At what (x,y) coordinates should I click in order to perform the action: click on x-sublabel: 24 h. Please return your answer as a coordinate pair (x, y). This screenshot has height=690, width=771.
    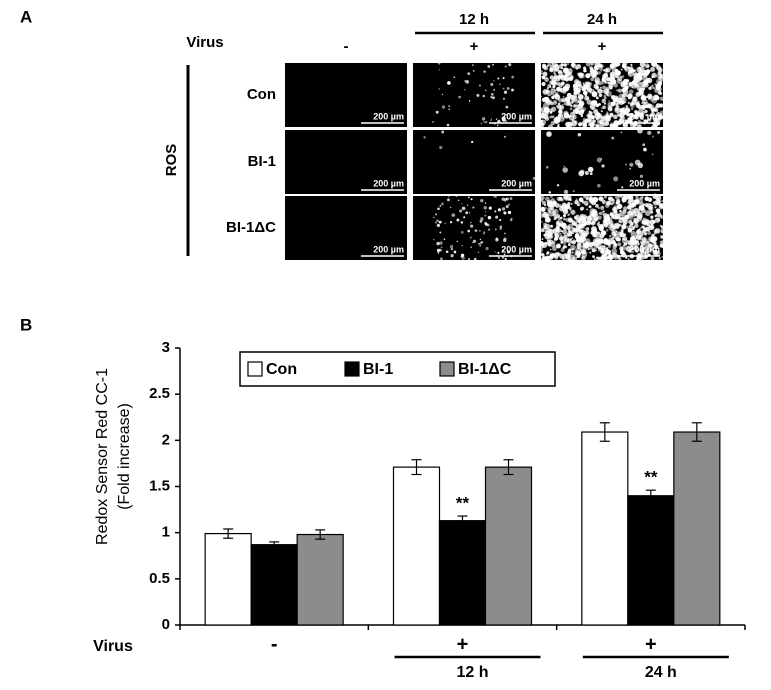
    Looking at the image, I should click on (661, 672).